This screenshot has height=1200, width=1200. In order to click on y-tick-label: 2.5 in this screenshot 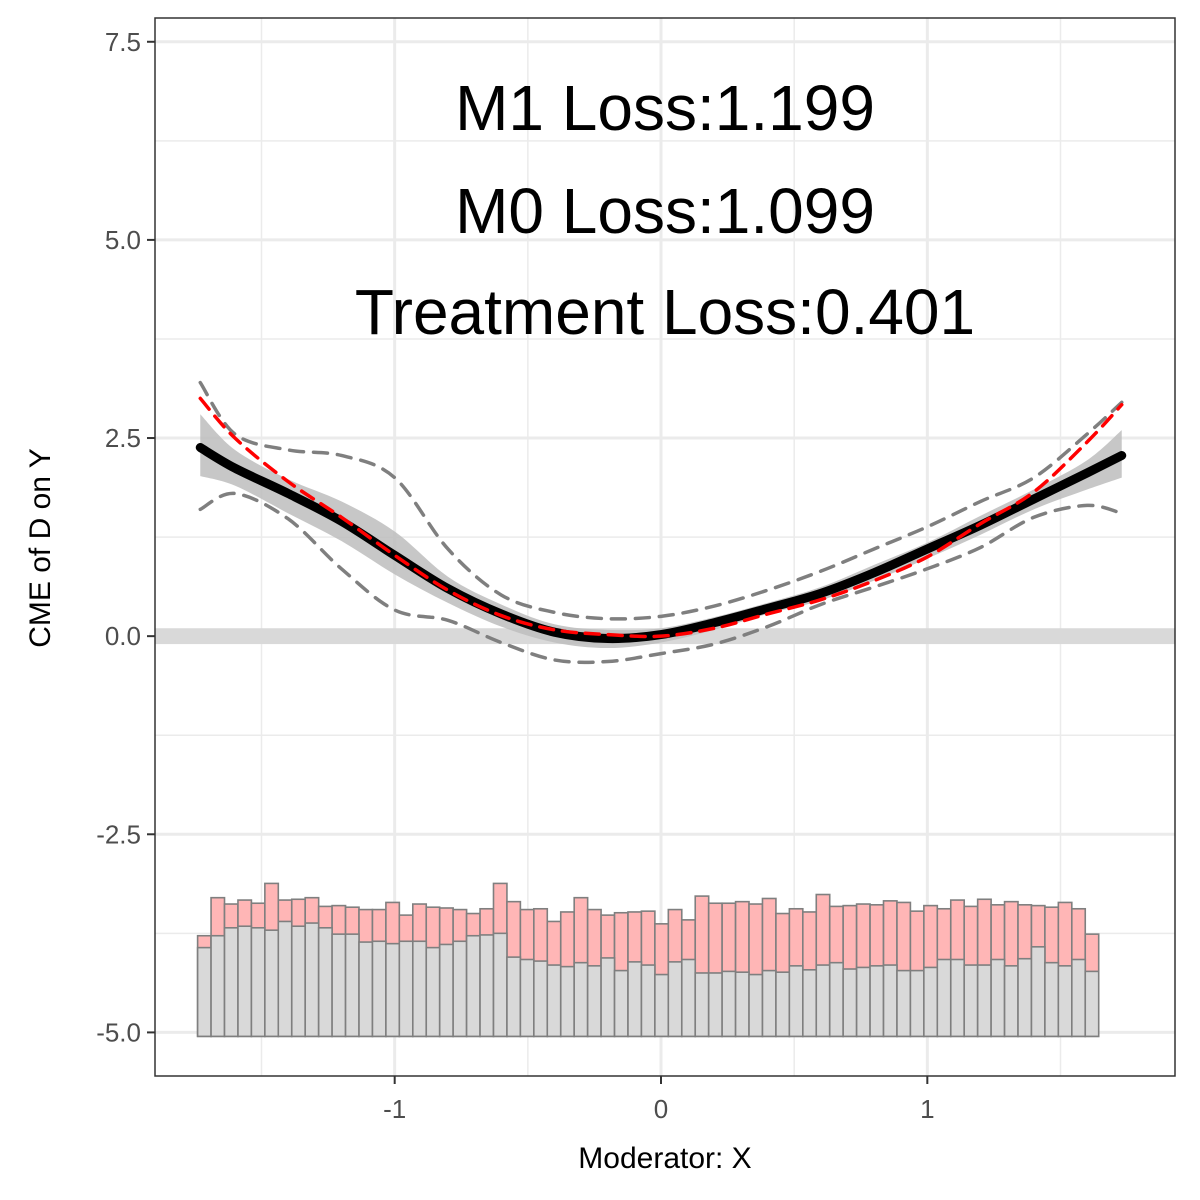, I will do `click(123, 438)`.